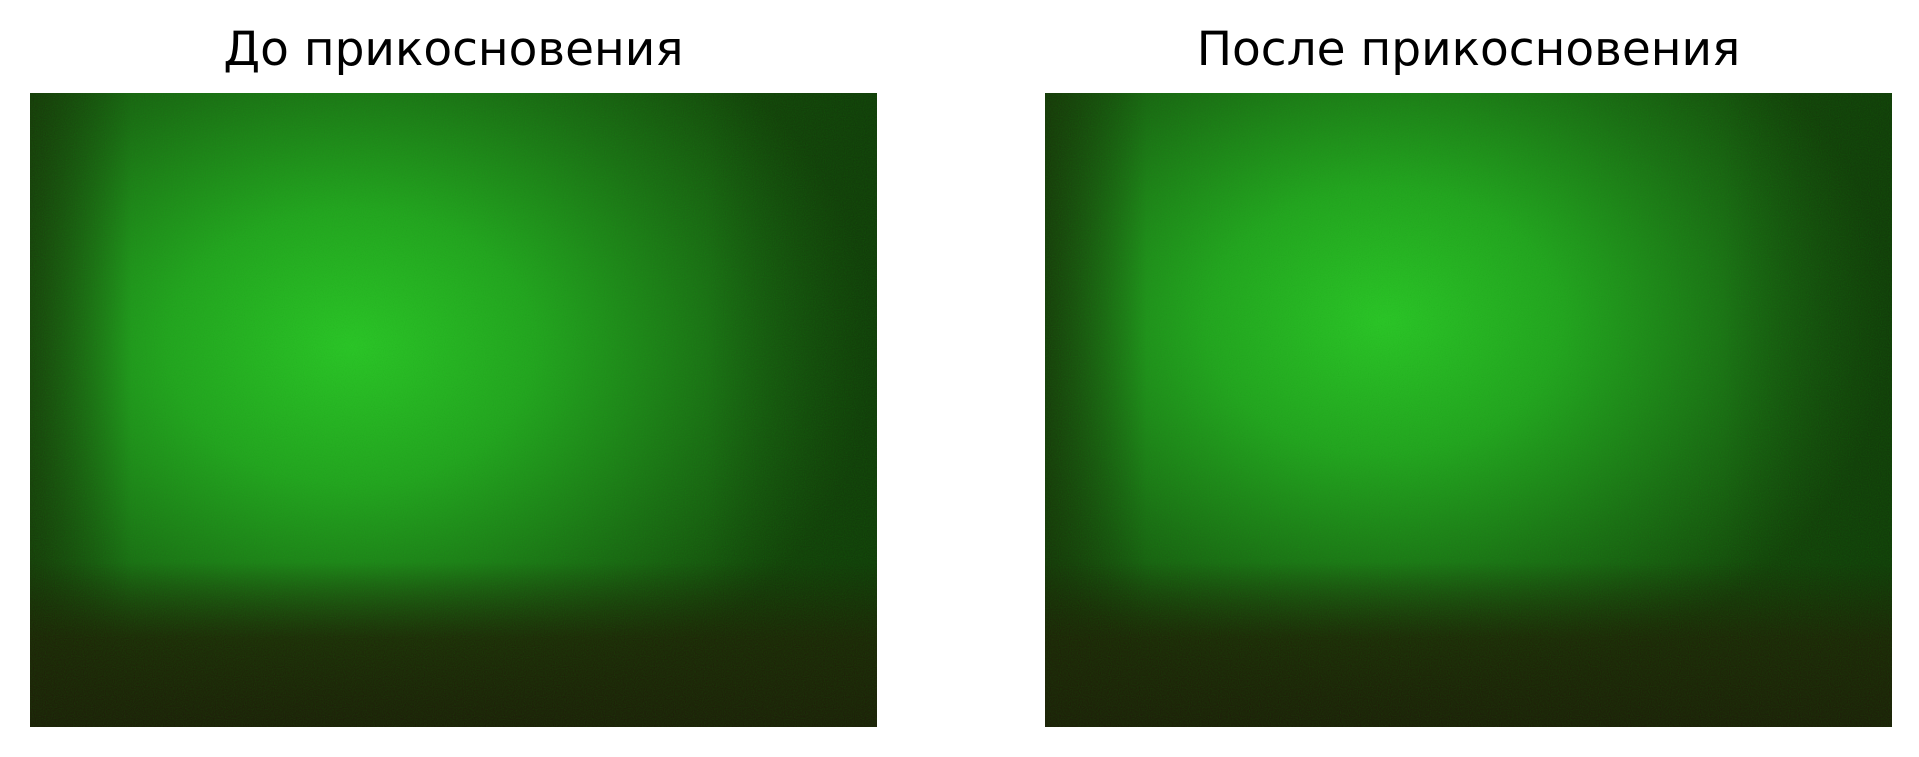  What do you see at coordinates (453, 49) in the screenshot?
I see `panel-title-before: До прикосновения` at bounding box center [453, 49].